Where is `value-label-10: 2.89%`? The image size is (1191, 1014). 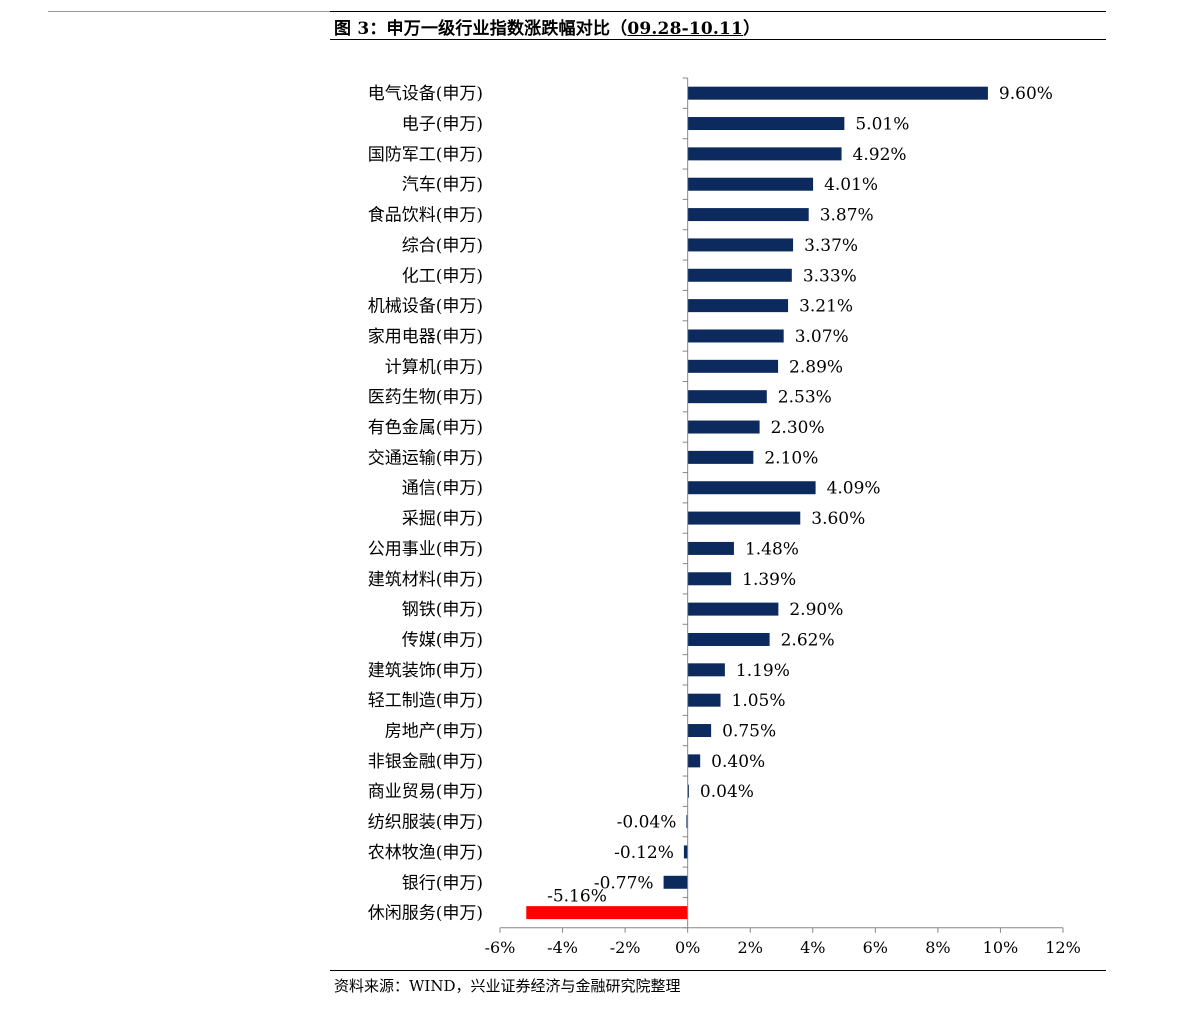 value-label-10: 2.89% is located at coordinates (816, 367).